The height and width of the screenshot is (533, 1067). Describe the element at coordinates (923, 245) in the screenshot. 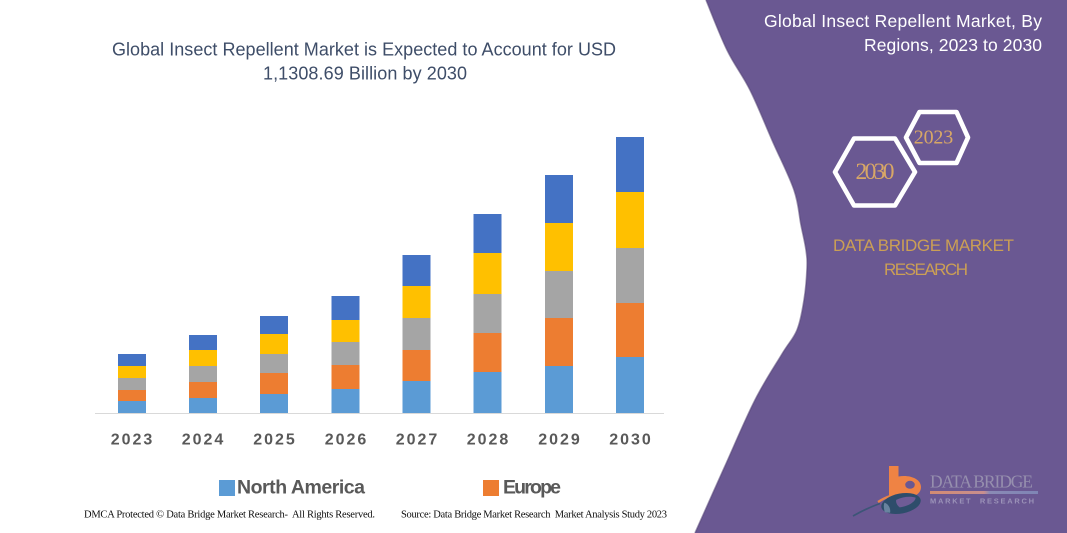

I see `svg-text: DATA BRIDGE MARKET` at that location.